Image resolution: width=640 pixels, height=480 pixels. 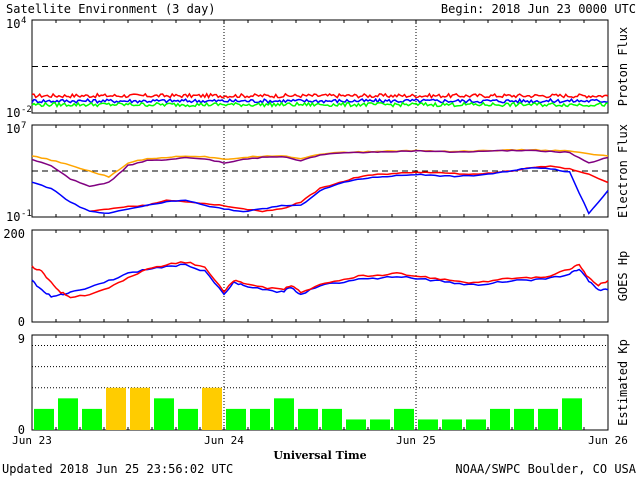 I want to click on x-tick-label: Jun 26, so click(x=608, y=440).